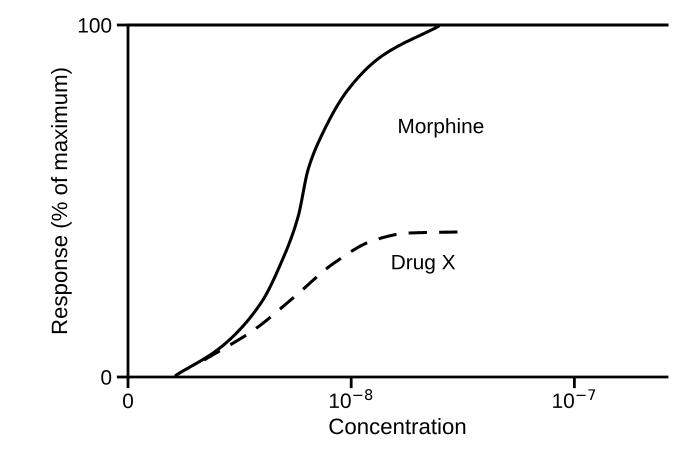  I want to click on x-tick-label: 10$^{−7}$, so click(574, 398).